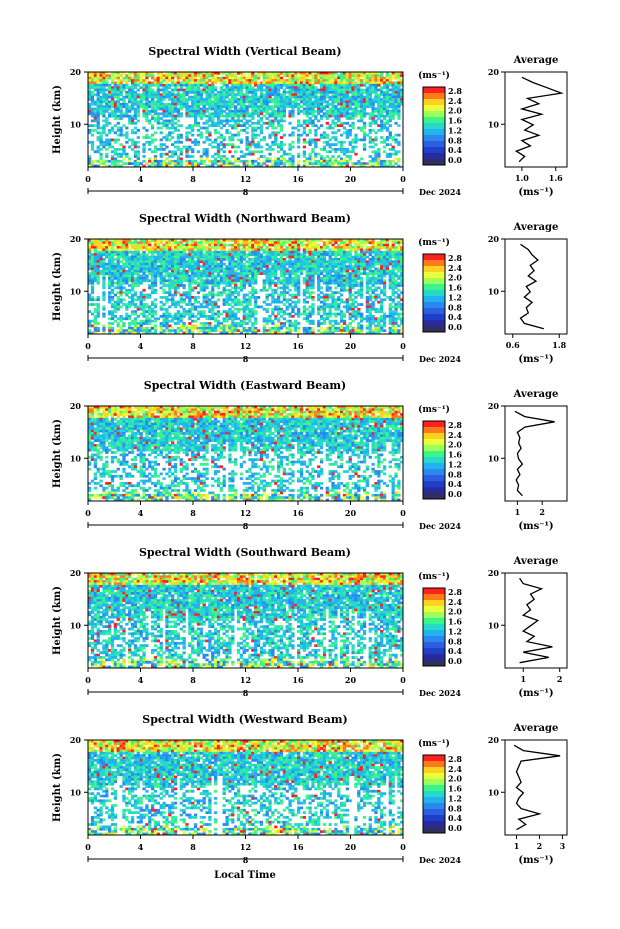  I want to click on avg-x-tick-label: 1, so click(517, 846).